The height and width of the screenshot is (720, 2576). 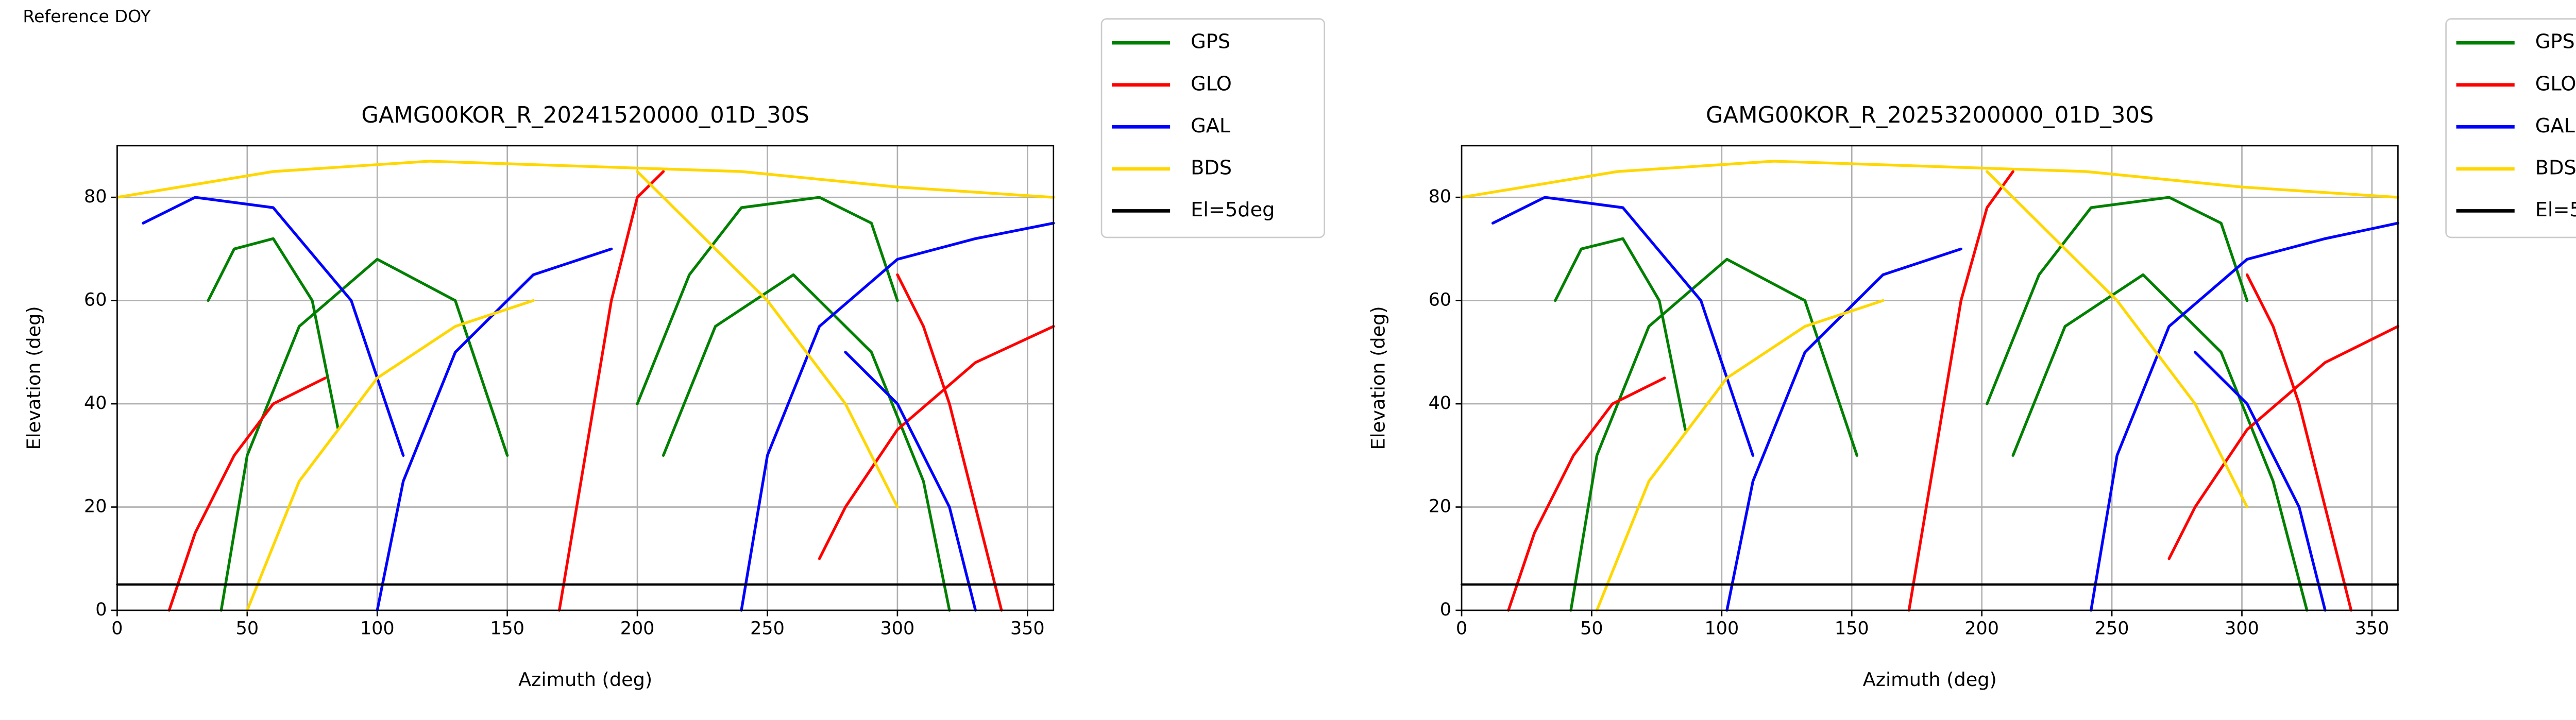 I want to click on legend-box, so click(x=1213, y=128).